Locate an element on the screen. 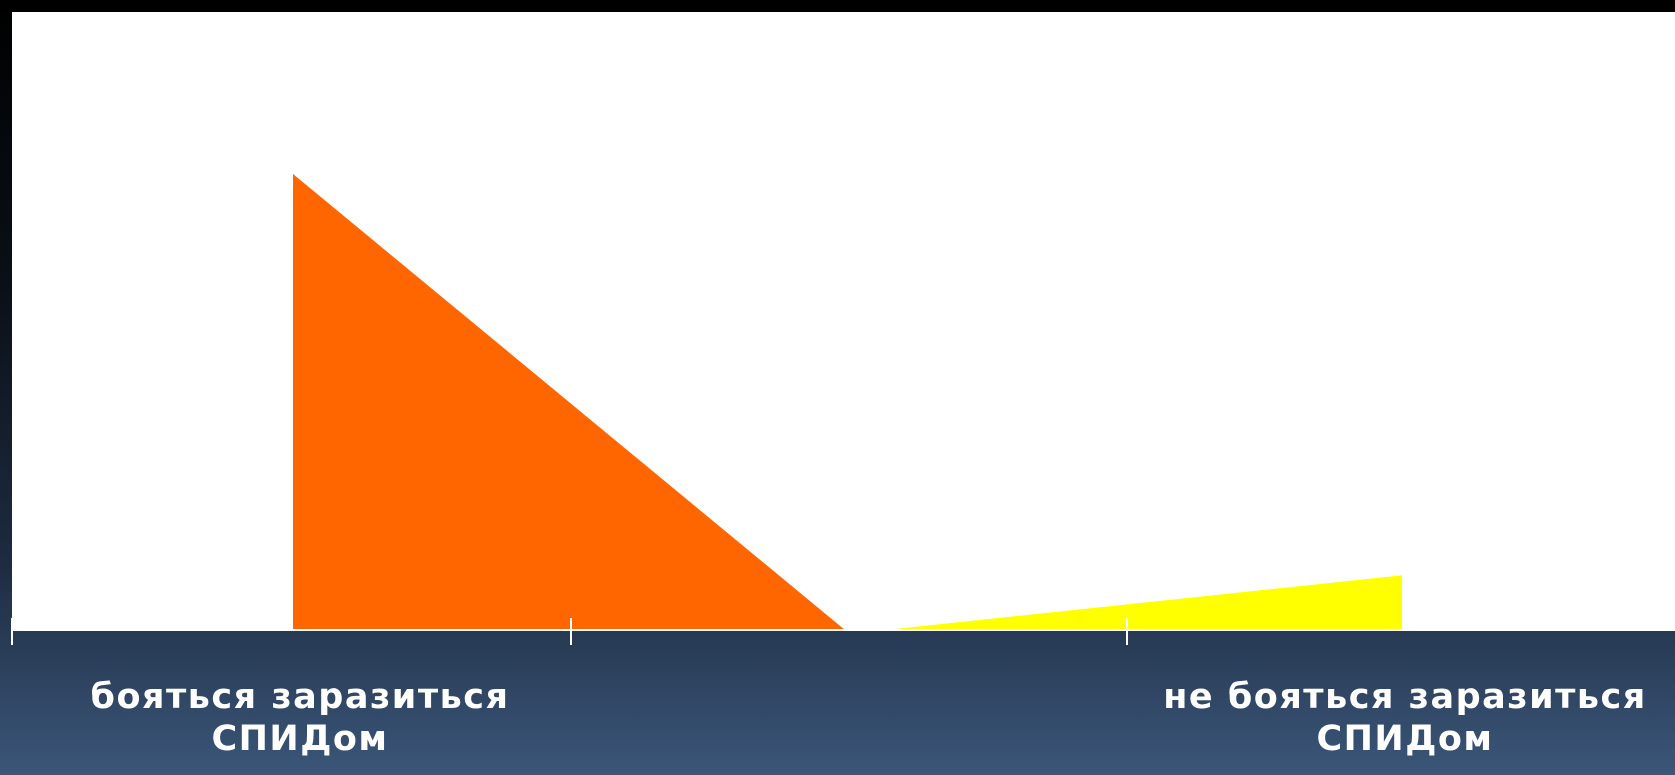 This screenshot has height=775, width=1675. category-label-no-fear: не бояться заразиться СПИДом is located at coordinates (1405, 718).